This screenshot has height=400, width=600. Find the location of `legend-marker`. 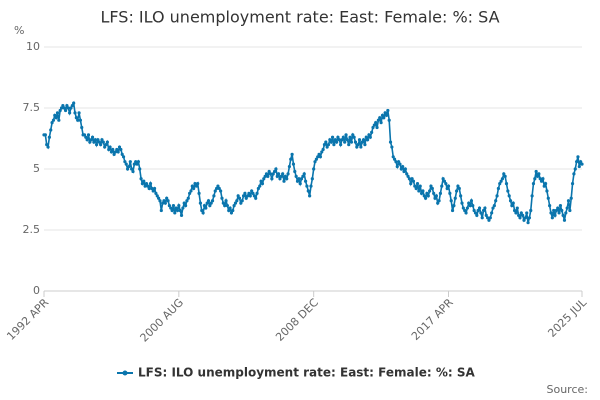

legend-marker is located at coordinates (125, 373).